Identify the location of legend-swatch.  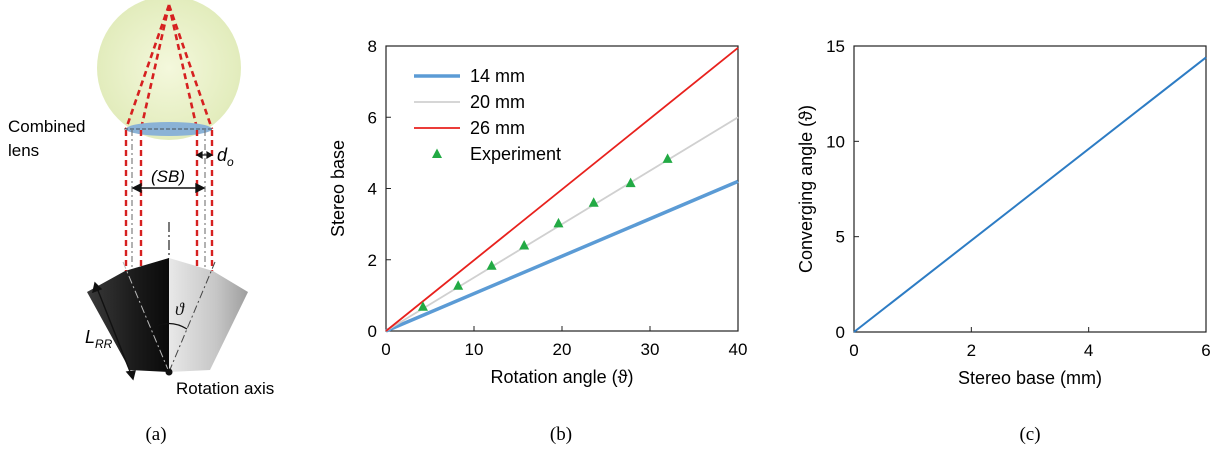
(437, 153).